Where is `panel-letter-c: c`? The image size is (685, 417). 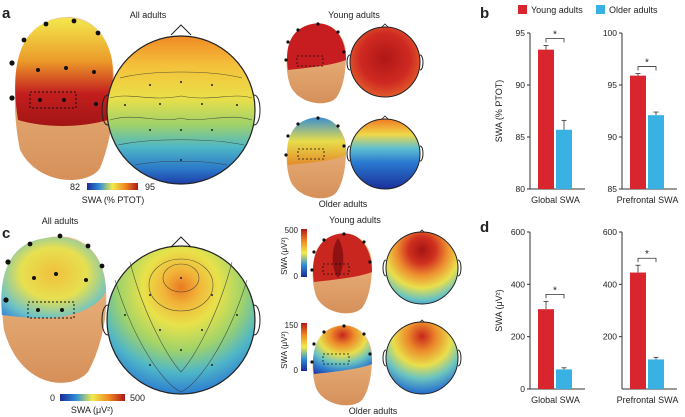 panel-letter-c: c is located at coordinates (6, 233).